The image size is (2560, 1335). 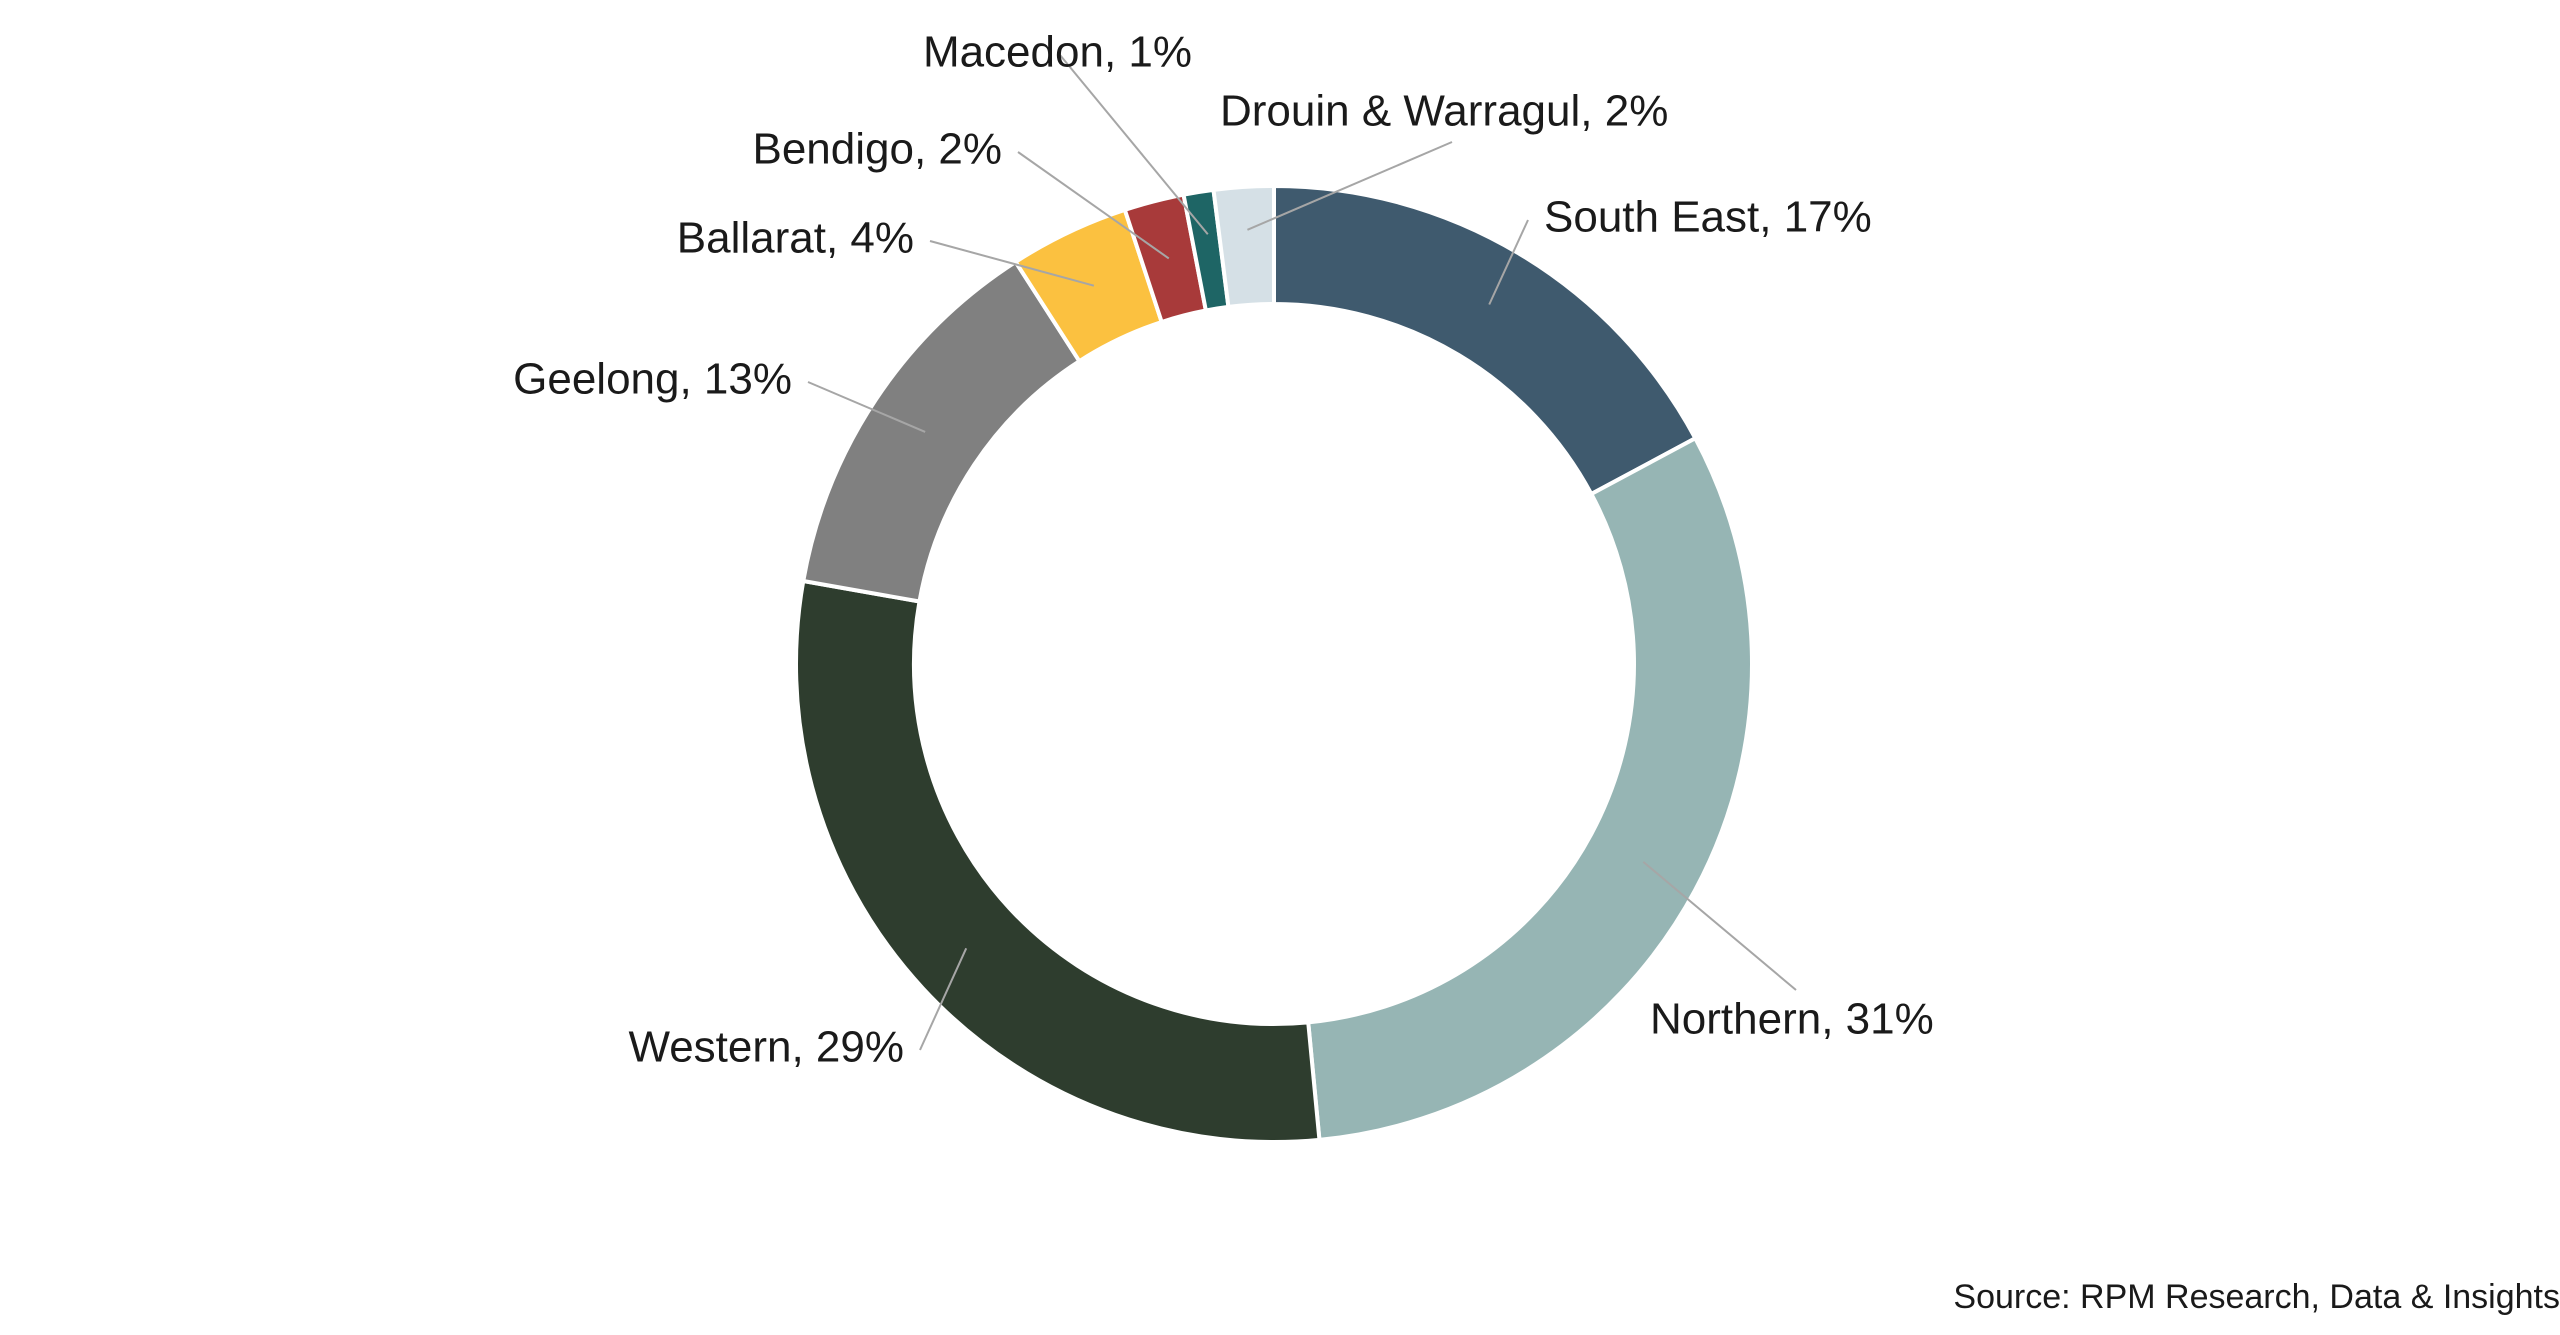 What do you see at coordinates (943, 999) in the screenshot?
I see `leader-line-western` at bounding box center [943, 999].